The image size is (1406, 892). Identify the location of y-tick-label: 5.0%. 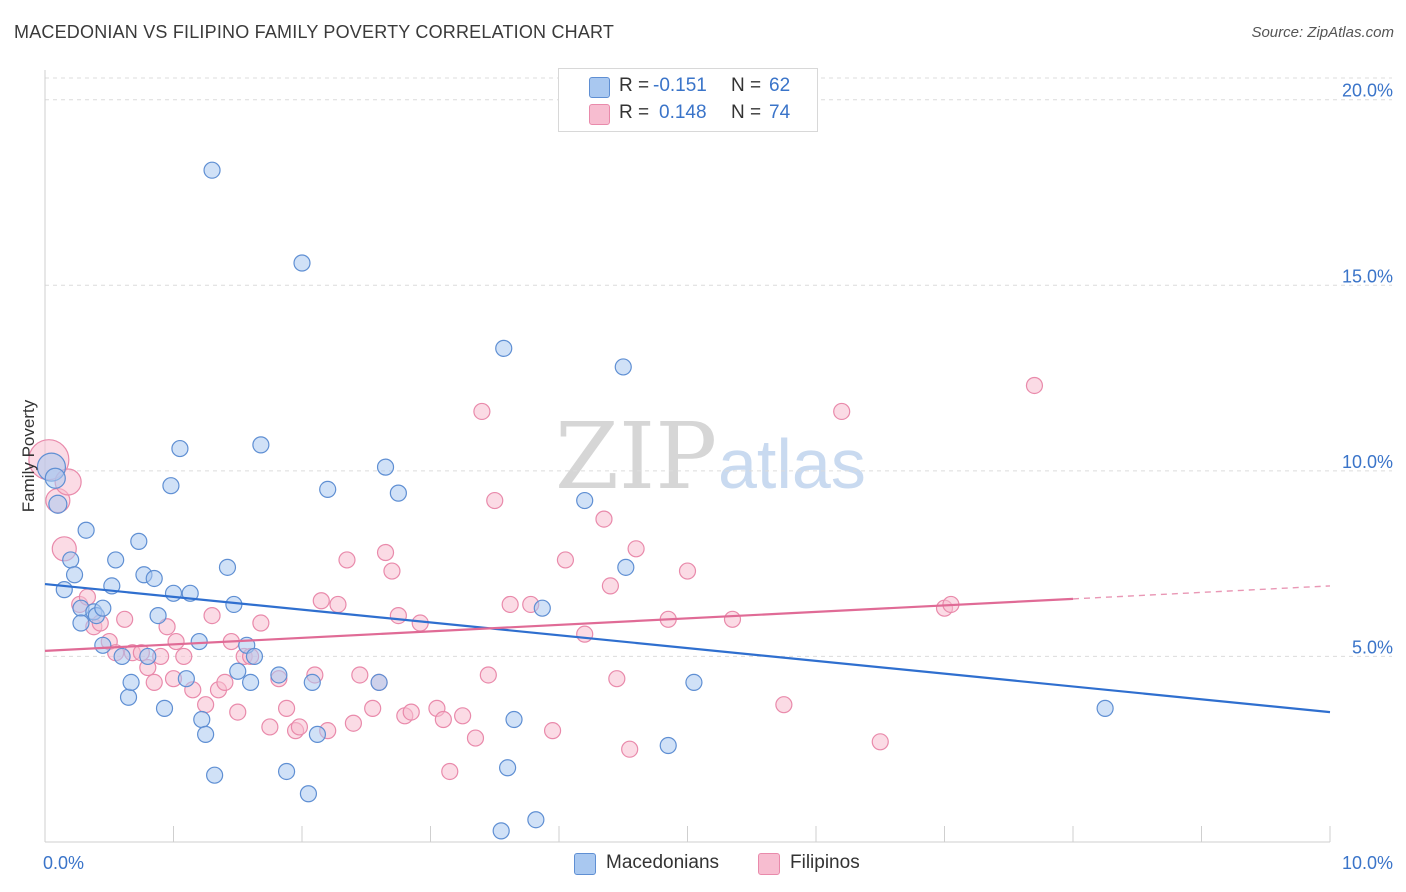
(1372, 647).